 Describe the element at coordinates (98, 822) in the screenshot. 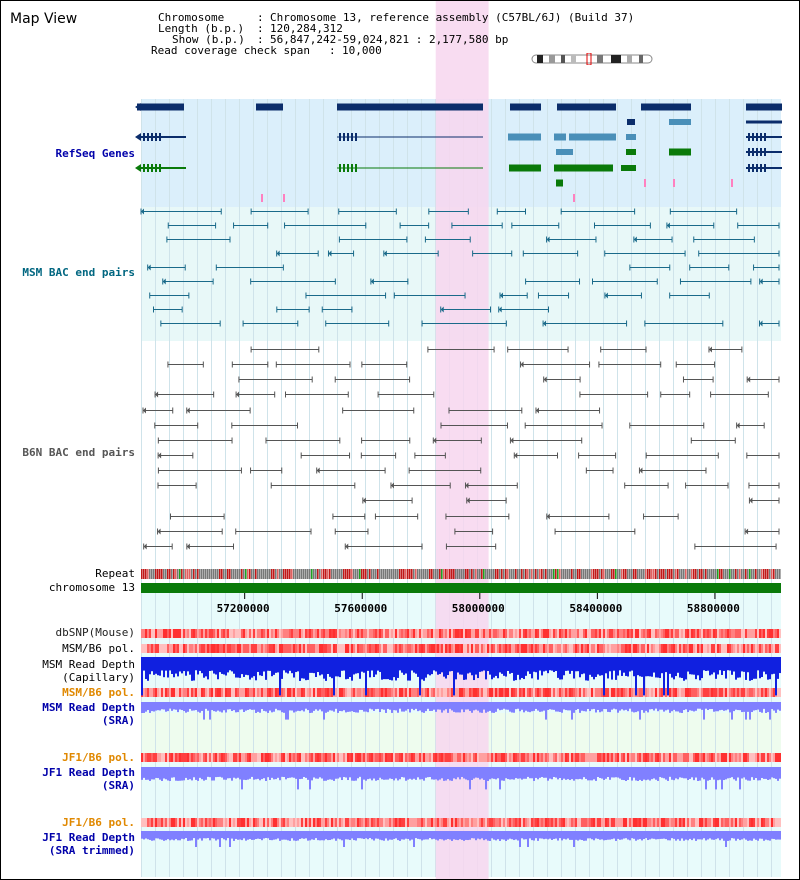

I see `track-label-jf1-b6-pol-2: JF1/B6 pol.` at that location.